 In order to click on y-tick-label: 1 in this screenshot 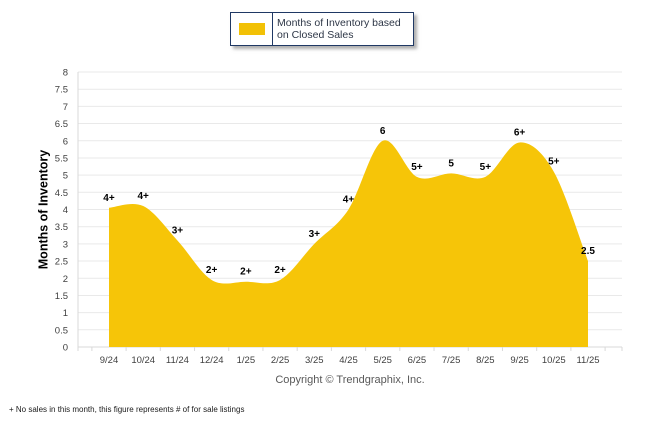, I will do `click(65, 313)`.